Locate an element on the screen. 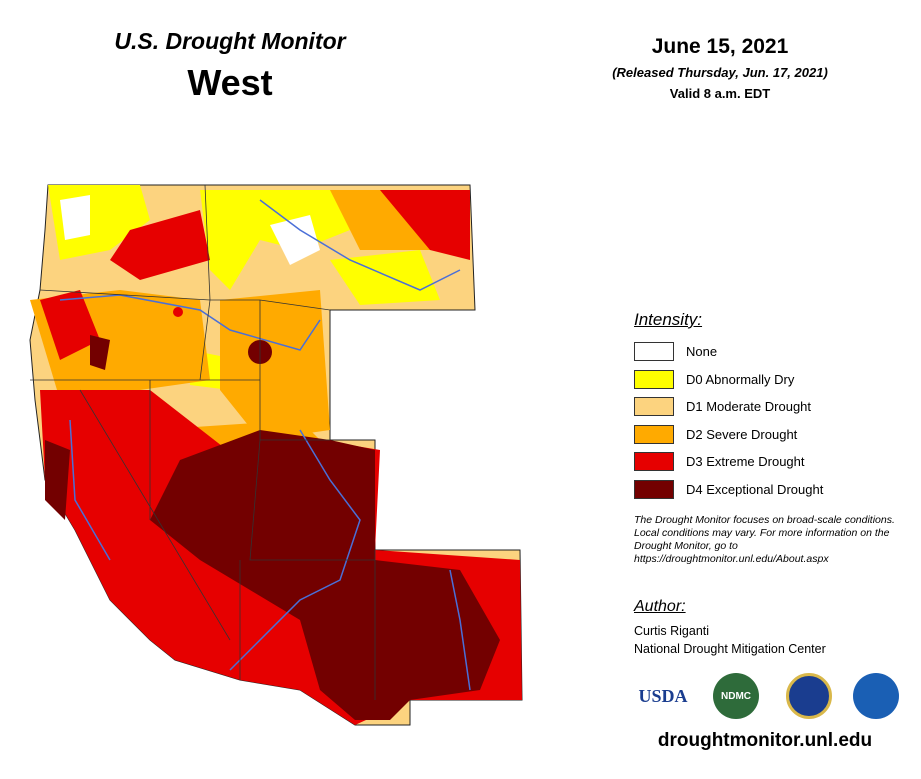 The image size is (921, 779). noaa-logo is located at coordinates (876, 696).